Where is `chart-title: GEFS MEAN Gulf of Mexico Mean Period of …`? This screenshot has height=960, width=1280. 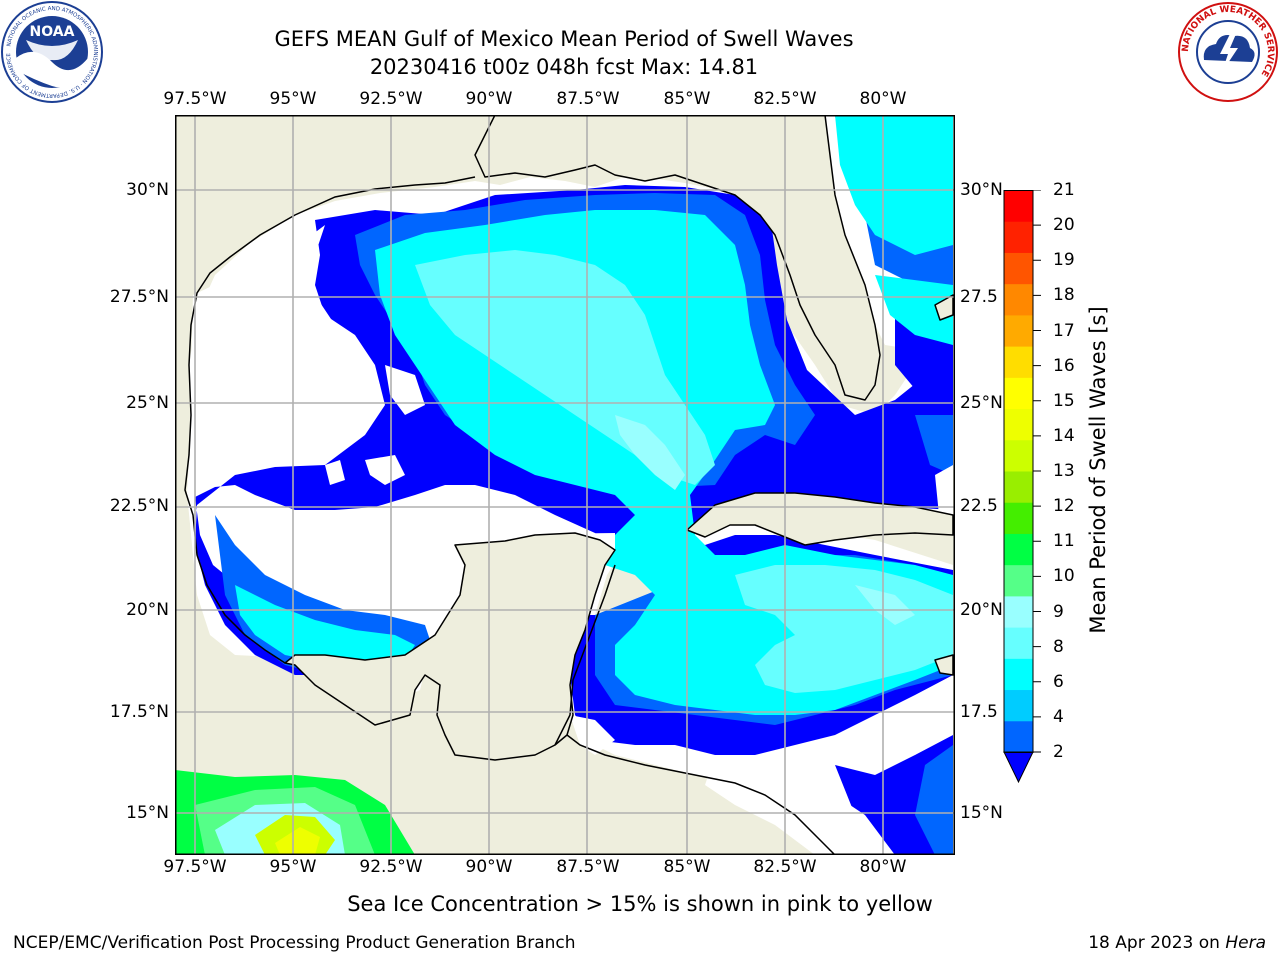
chart-title: GEFS MEAN Gulf of Mexico Mean Period of … is located at coordinates (564, 39).